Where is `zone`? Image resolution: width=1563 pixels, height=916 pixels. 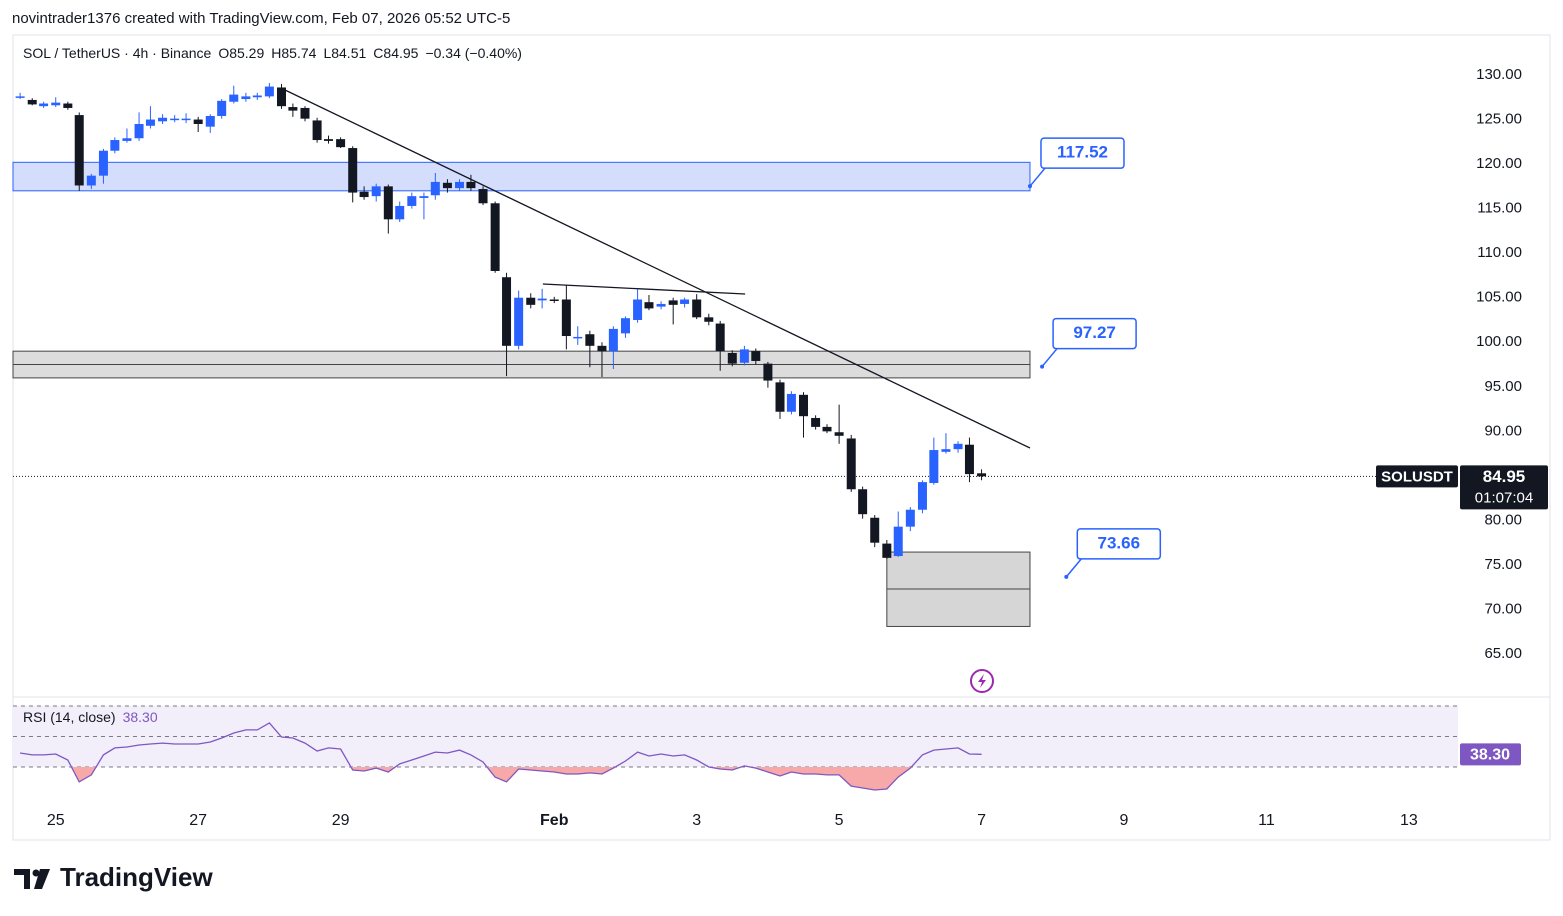
zone is located at coordinates (521, 176).